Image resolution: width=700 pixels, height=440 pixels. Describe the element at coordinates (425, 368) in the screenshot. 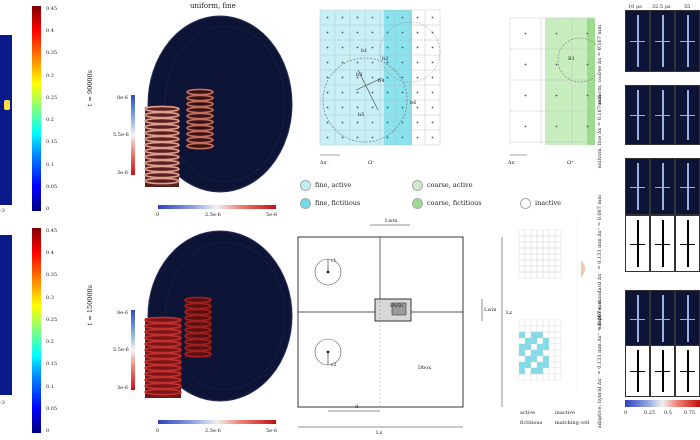

I see `domain-label-inner: Dbox` at that location.